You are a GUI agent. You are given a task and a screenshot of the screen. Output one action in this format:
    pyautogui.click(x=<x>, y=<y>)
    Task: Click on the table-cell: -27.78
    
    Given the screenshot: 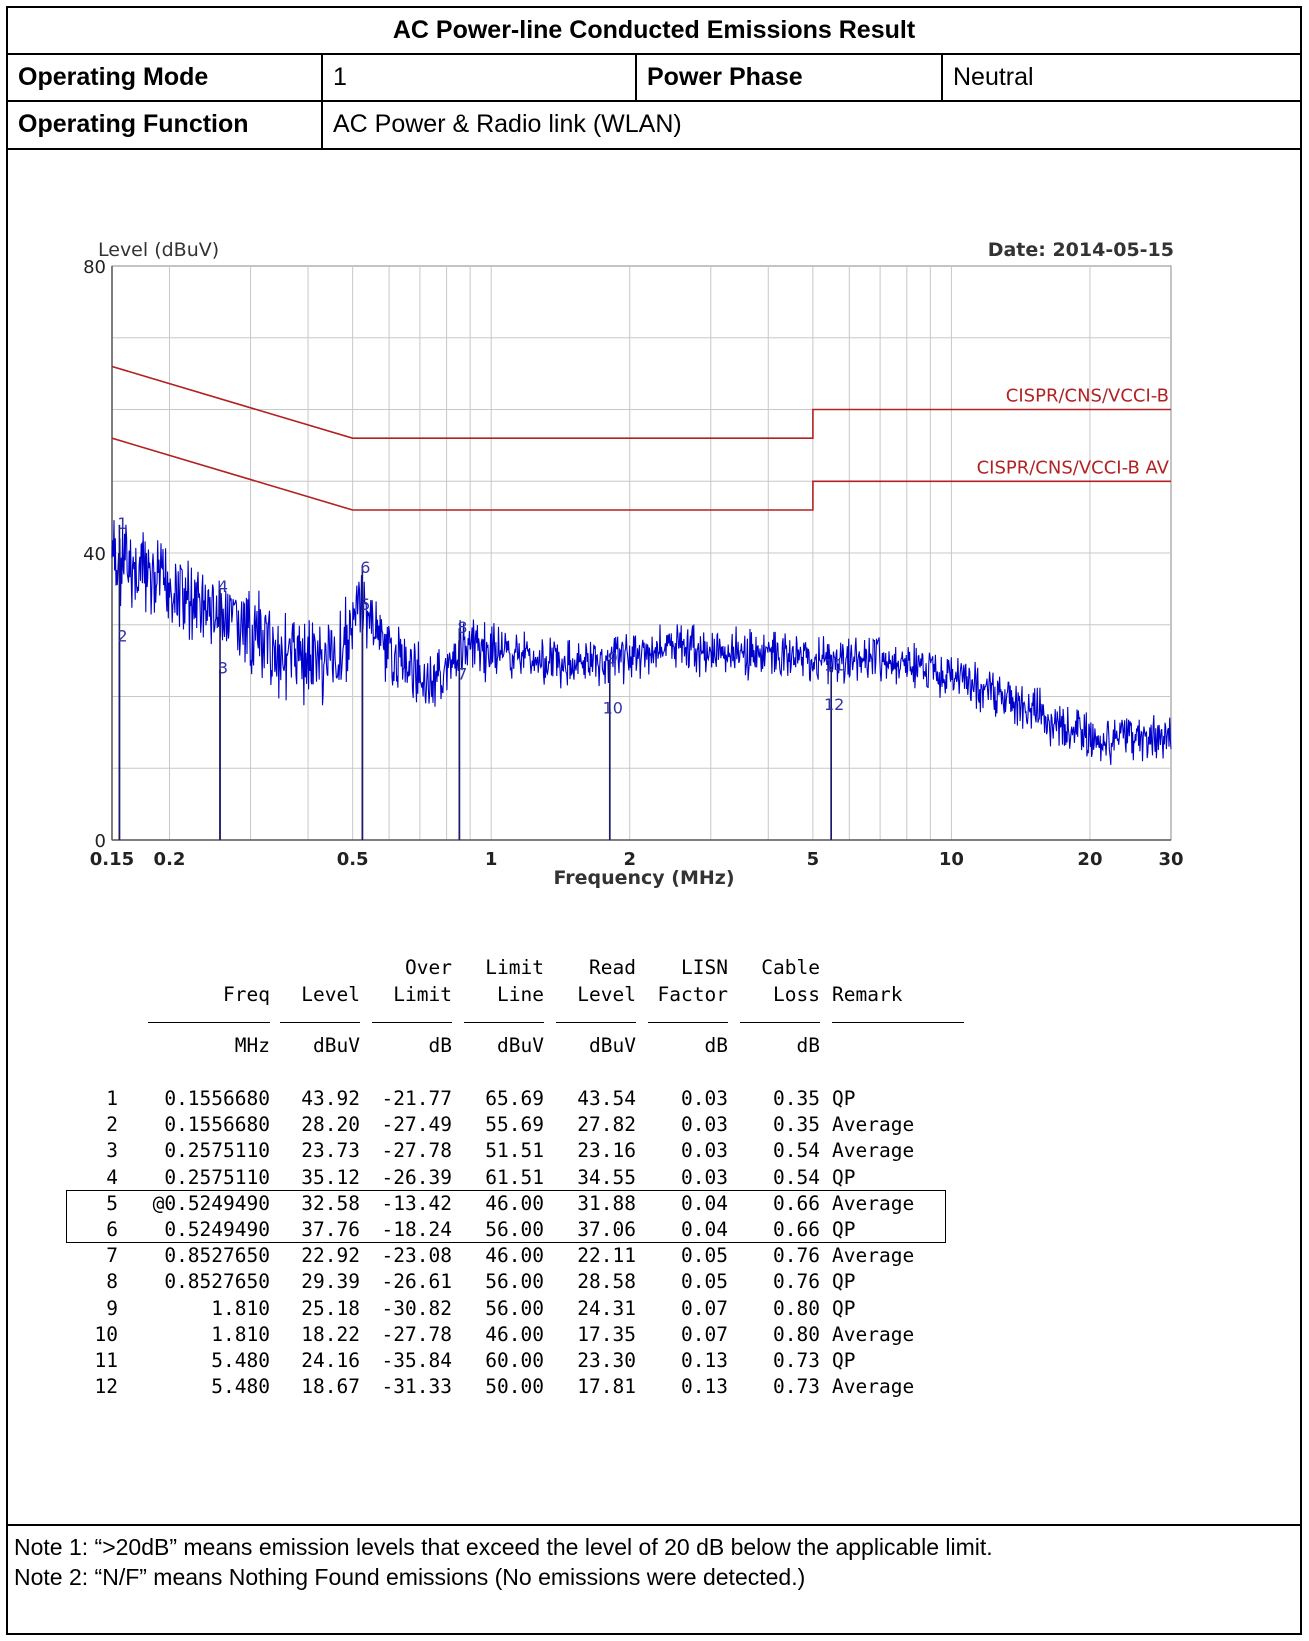 What is the action you would take?
    pyautogui.click(x=416, y=1151)
    